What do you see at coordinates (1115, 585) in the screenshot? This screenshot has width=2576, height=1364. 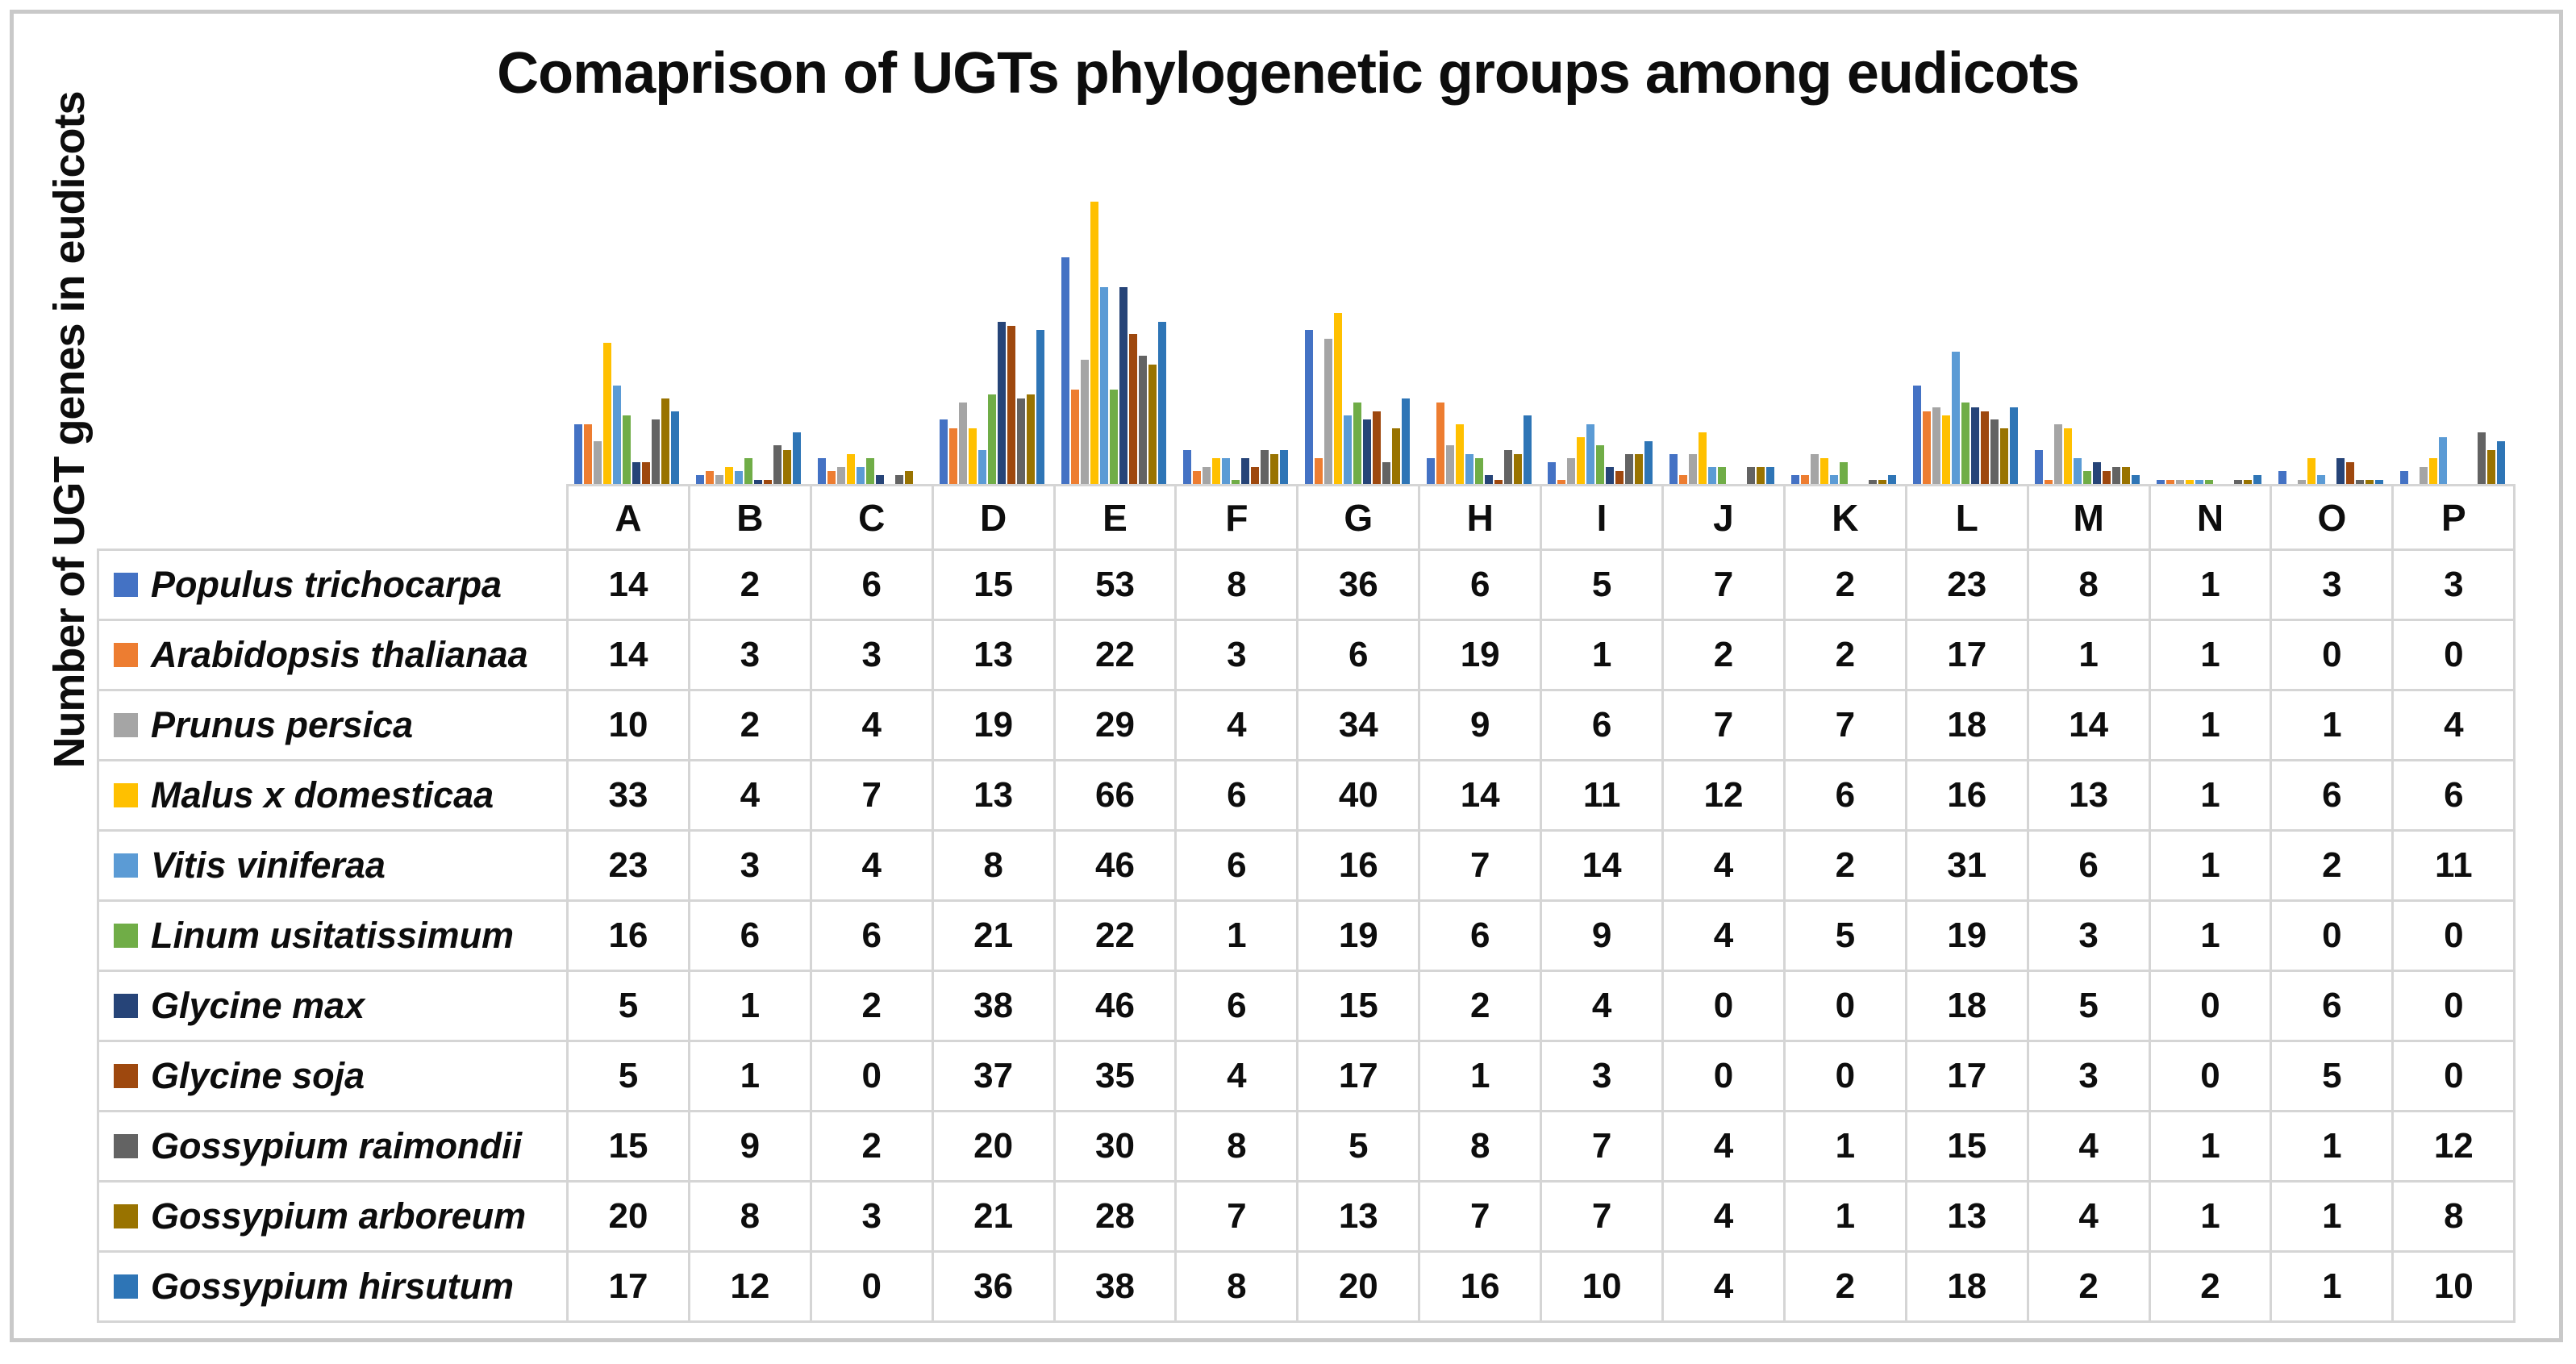 I see `value-cell-E-populus-trichocarpa: 53` at bounding box center [1115, 585].